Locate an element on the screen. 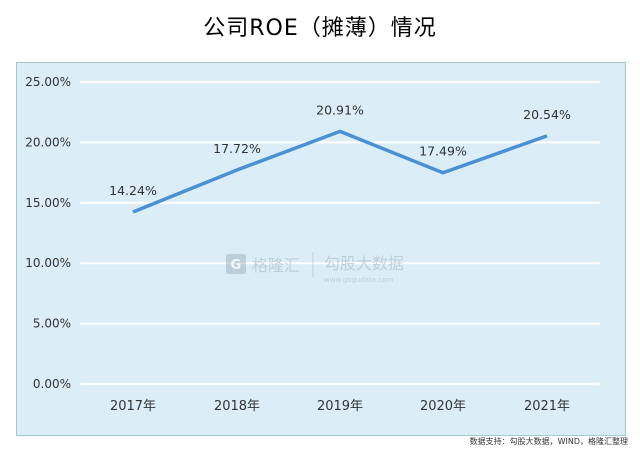 The image size is (640, 450). y-axis-ticks: 0.00% 5.00% 10.00% 15.00% 20.00% 25.00% is located at coordinates (48, 233).